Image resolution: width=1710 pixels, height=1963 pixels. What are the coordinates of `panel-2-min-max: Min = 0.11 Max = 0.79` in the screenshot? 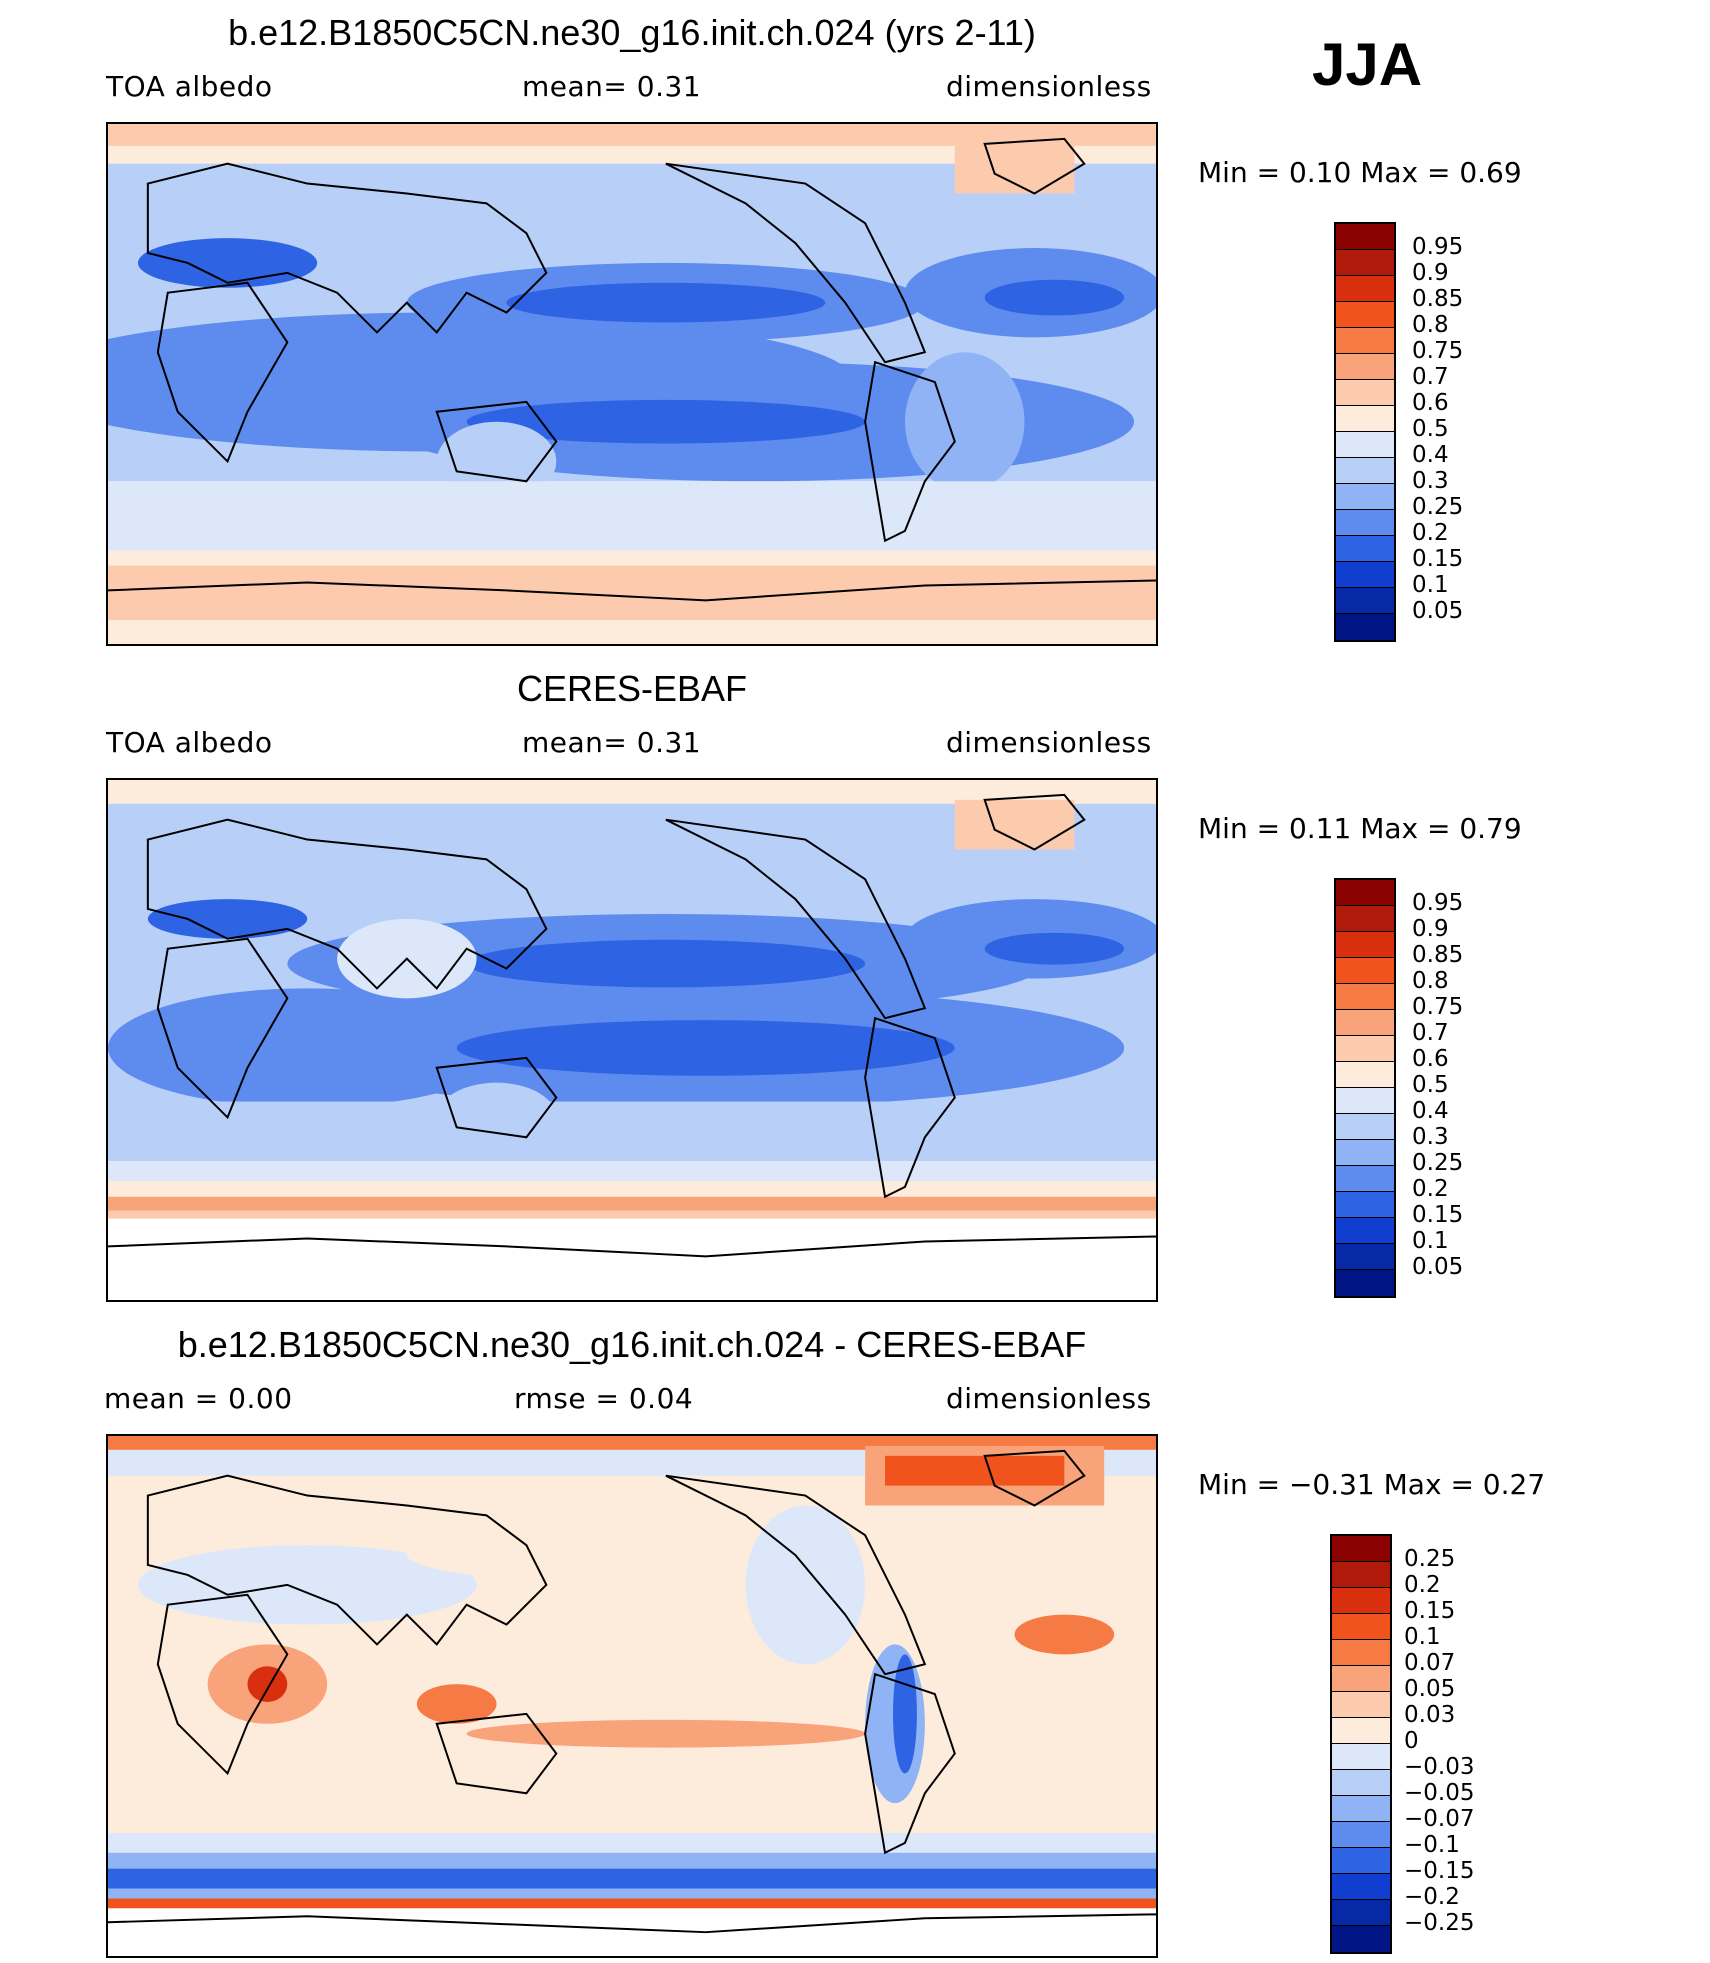 It's located at (1360, 828).